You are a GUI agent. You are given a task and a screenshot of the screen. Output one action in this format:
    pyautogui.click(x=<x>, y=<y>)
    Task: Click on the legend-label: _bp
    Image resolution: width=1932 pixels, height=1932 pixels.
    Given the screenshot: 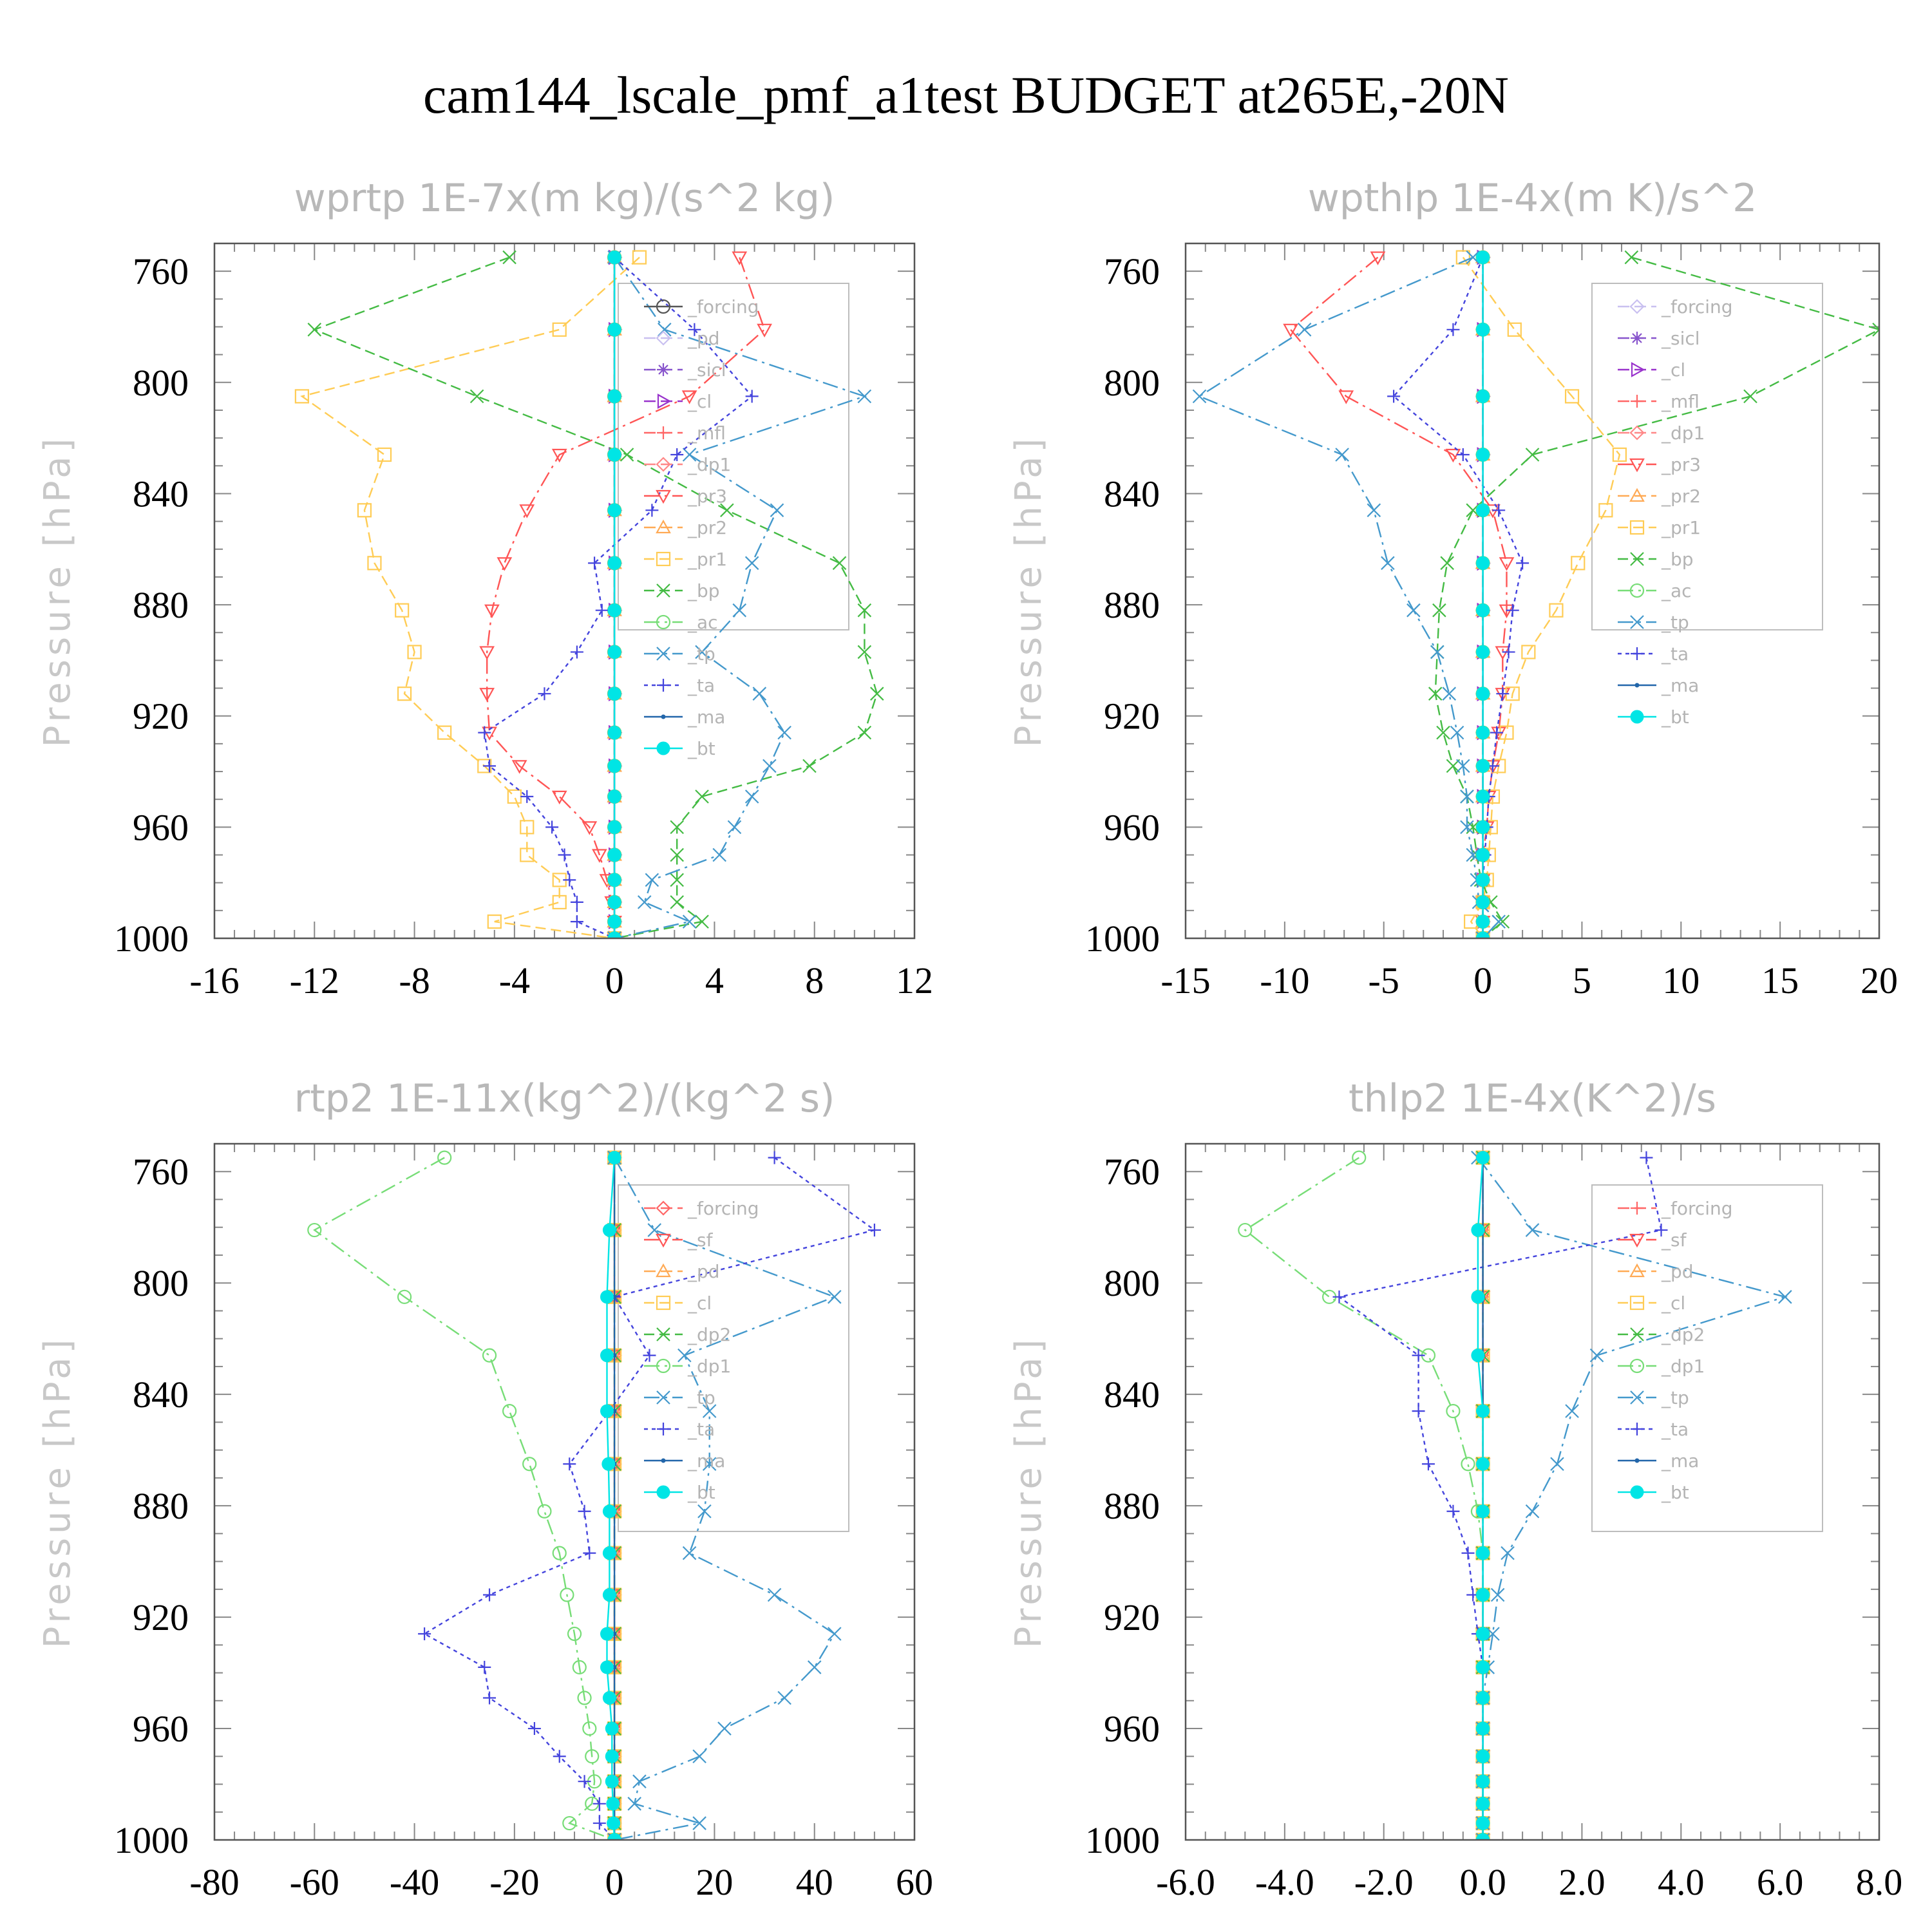 What is the action you would take?
    pyautogui.click(x=703, y=590)
    